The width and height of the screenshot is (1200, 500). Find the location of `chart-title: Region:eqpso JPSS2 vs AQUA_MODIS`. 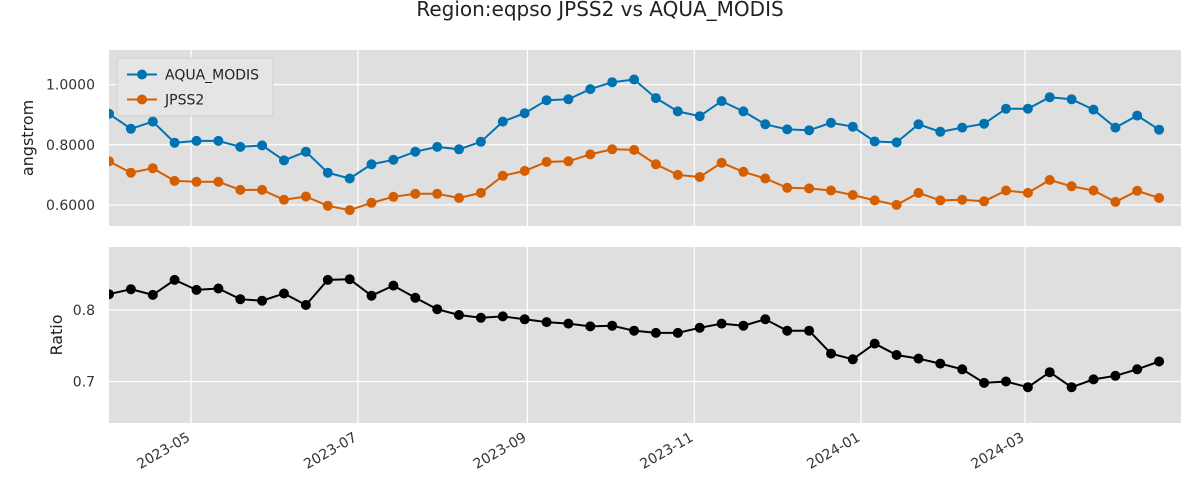

chart-title: Region:eqpso JPSS2 vs AQUA_MODIS is located at coordinates (599, 10).